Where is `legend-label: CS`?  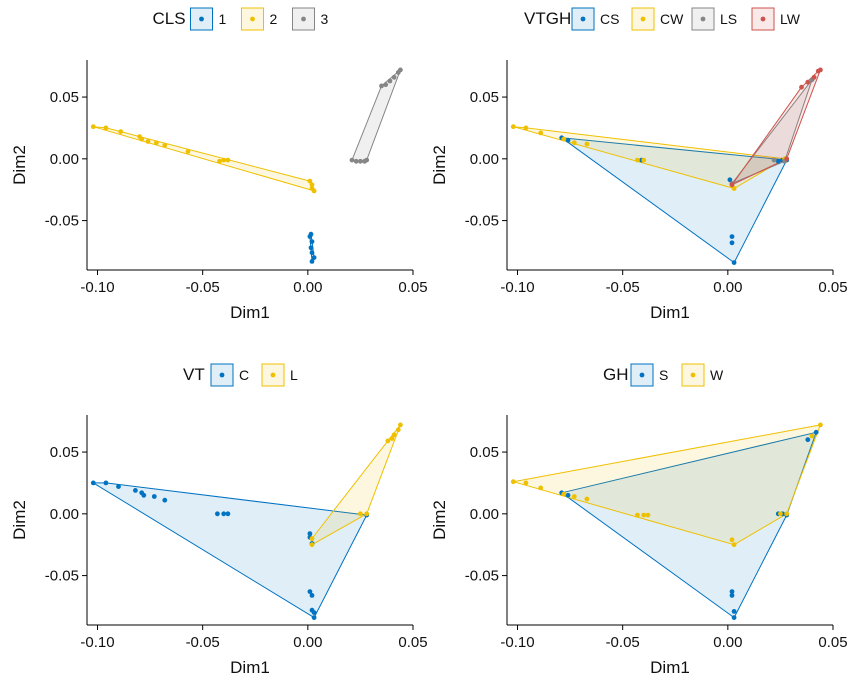 legend-label: CS is located at coordinates (609, 19).